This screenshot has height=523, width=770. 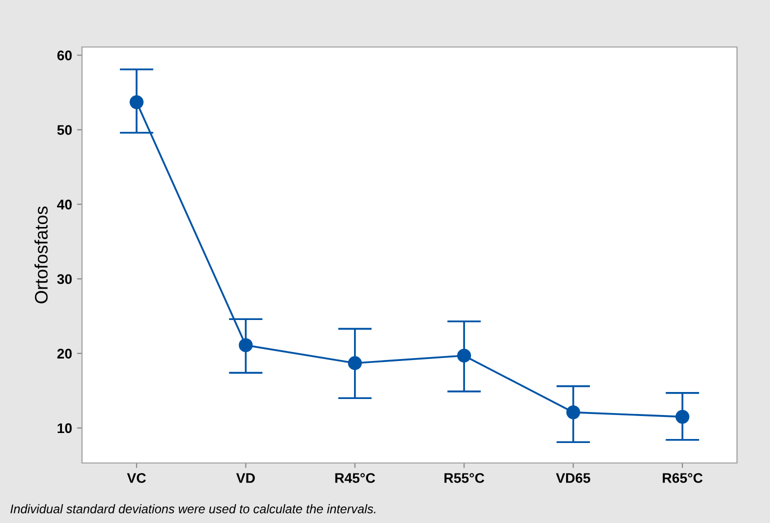 What do you see at coordinates (65, 428) in the screenshot?
I see `y-tick-label: 10` at bounding box center [65, 428].